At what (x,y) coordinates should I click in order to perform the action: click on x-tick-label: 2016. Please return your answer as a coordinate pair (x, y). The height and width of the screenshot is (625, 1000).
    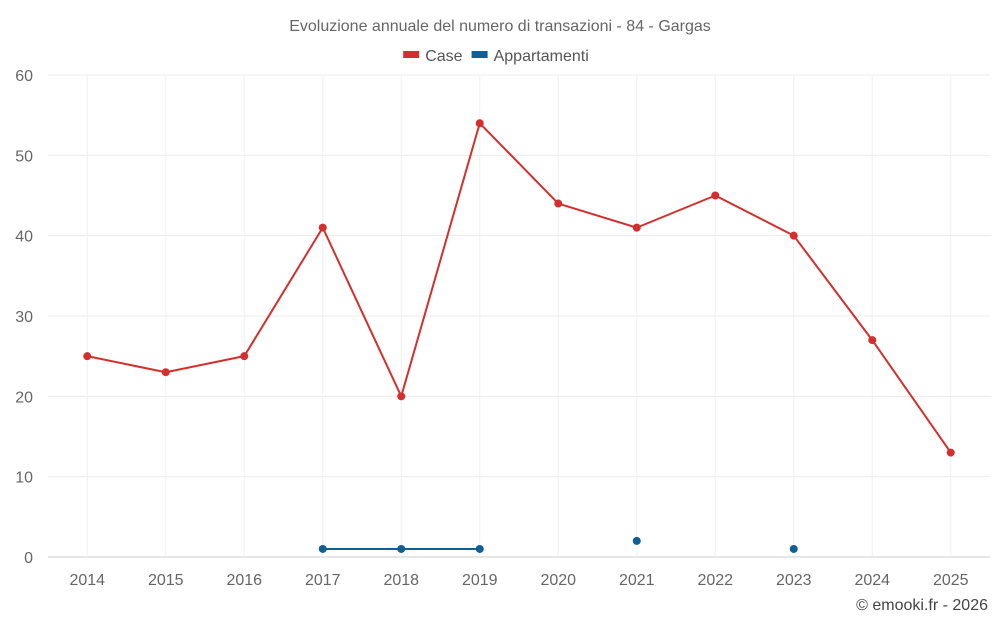
    Looking at the image, I should click on (244, 580).